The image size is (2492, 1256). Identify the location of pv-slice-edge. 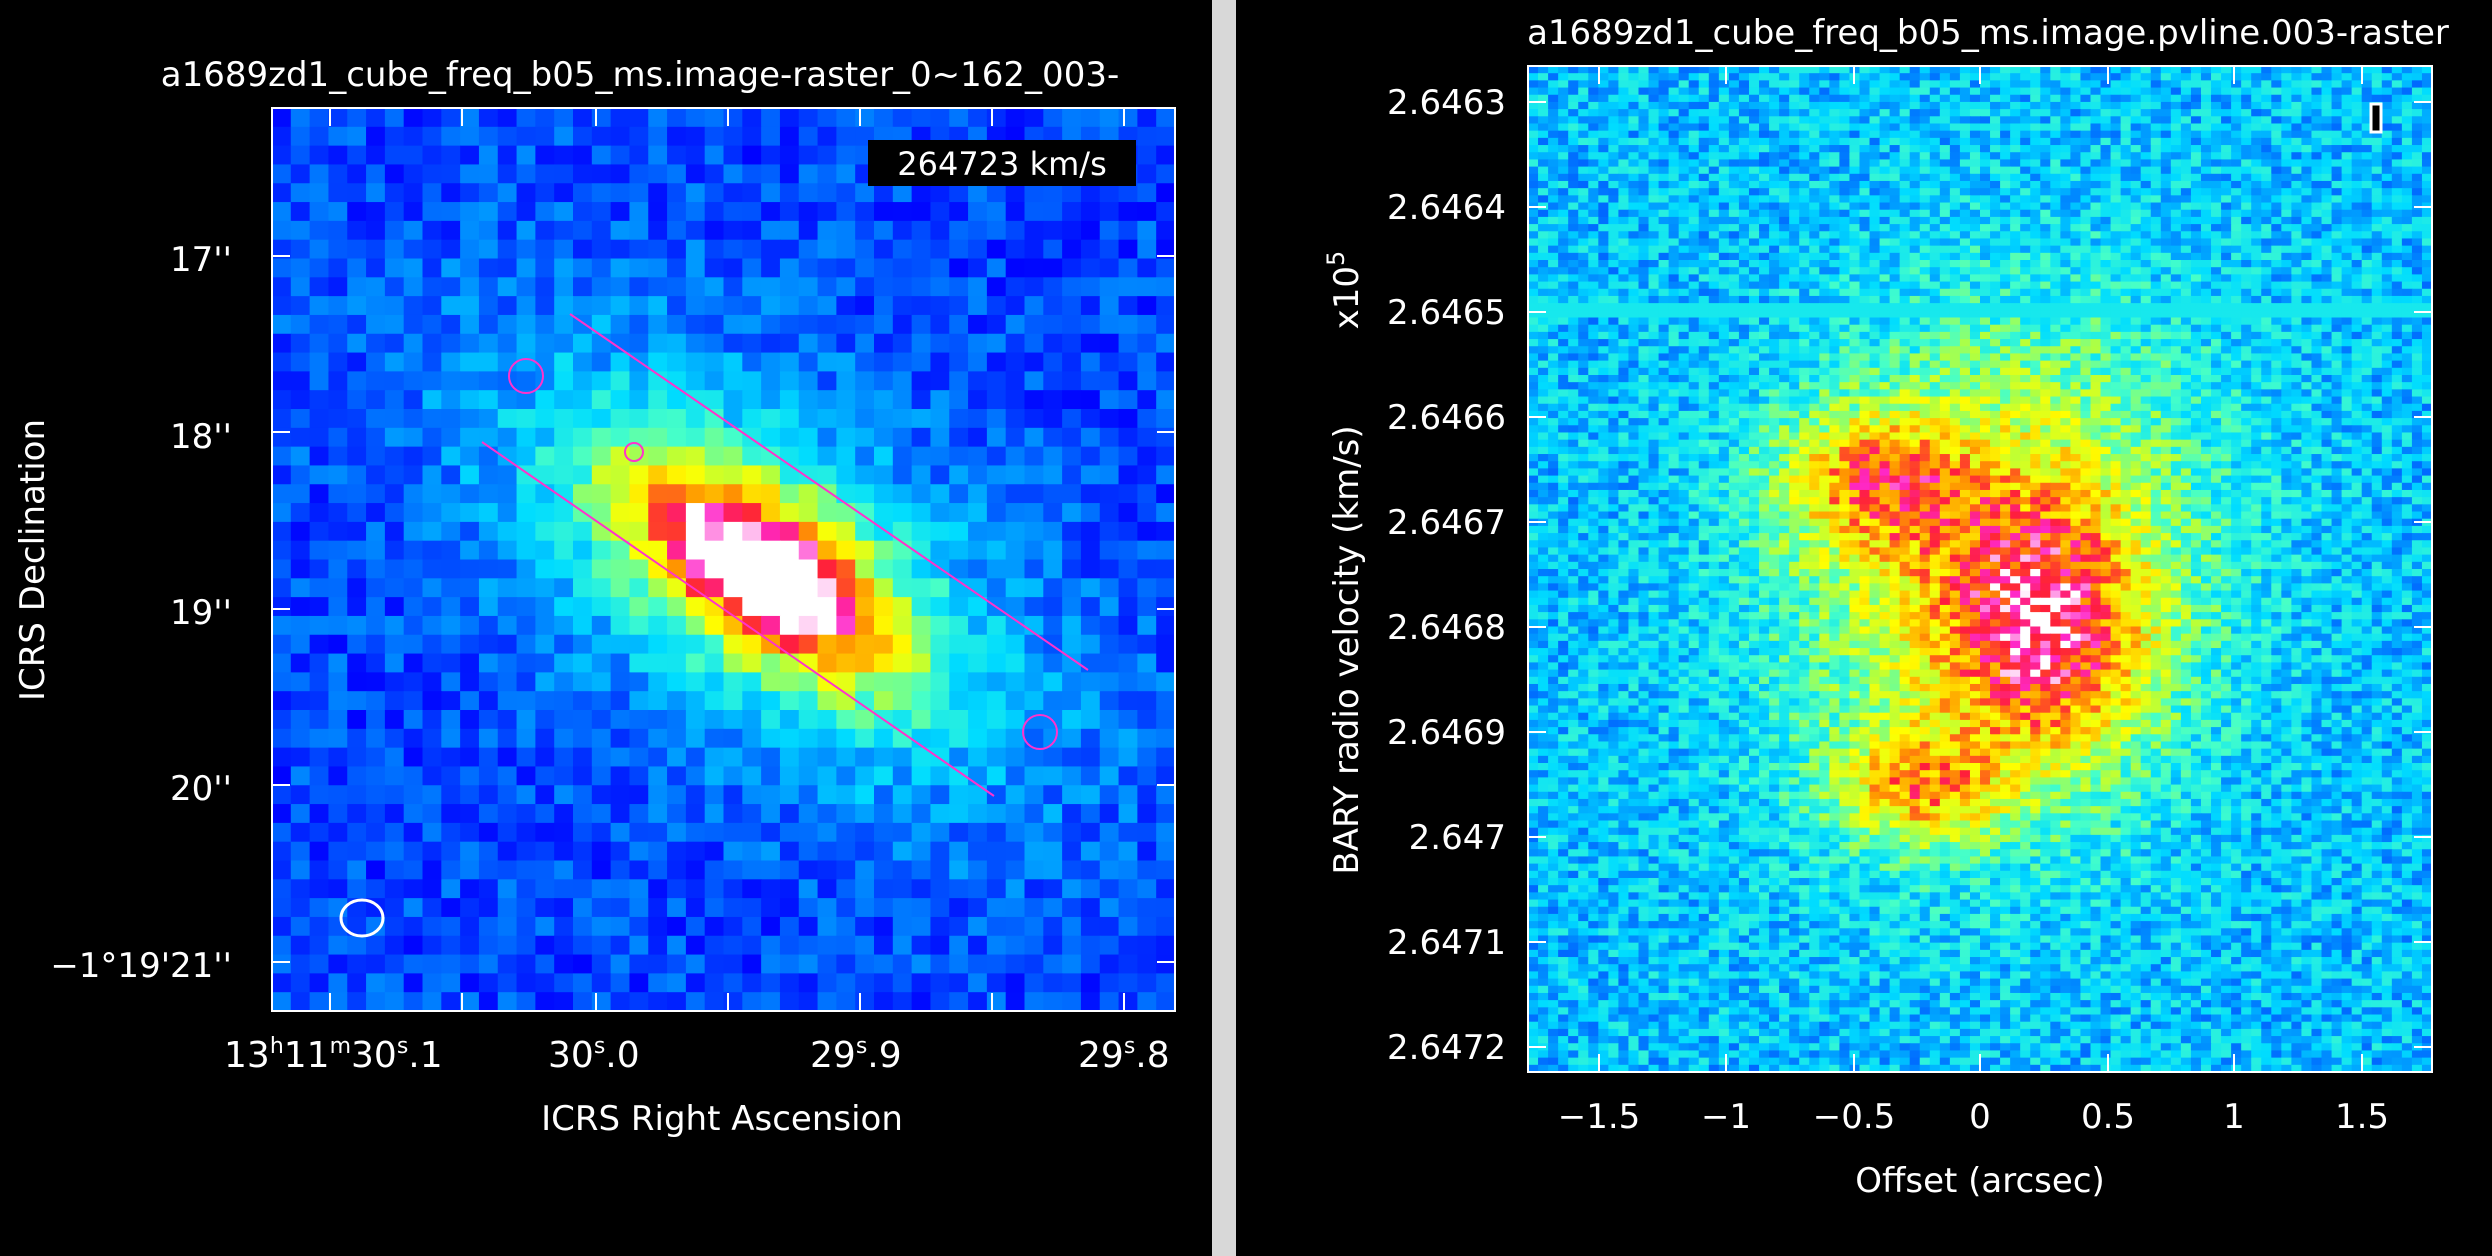
(829, 492).